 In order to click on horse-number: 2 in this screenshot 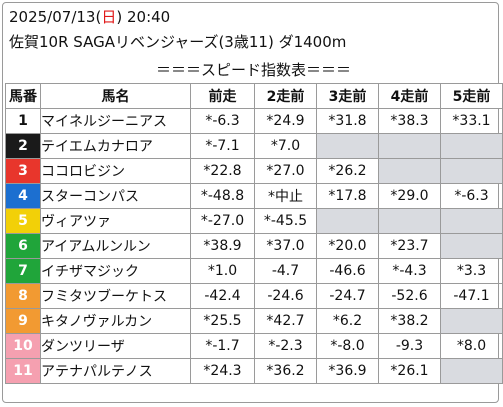, I will do `click(23, 146)`.